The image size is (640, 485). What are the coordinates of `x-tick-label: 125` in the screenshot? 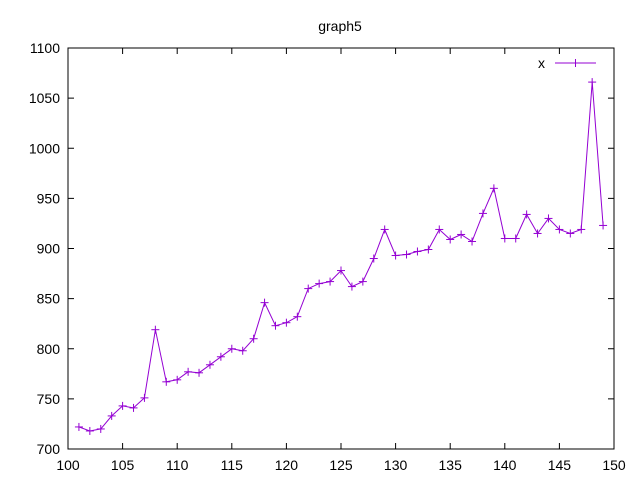 It's located at (341, 465).